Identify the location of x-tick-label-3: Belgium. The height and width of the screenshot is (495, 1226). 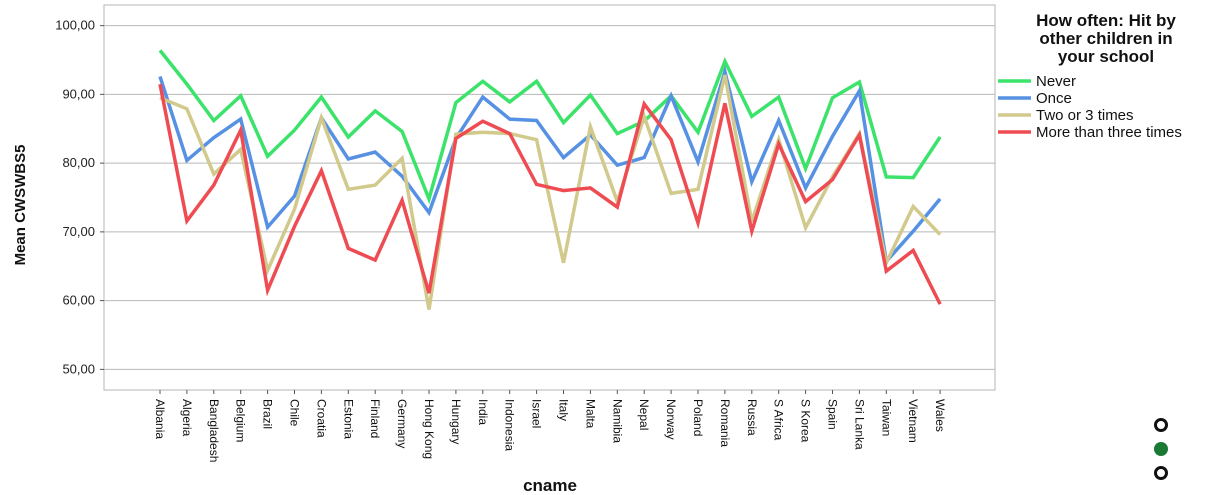
(241, 420).